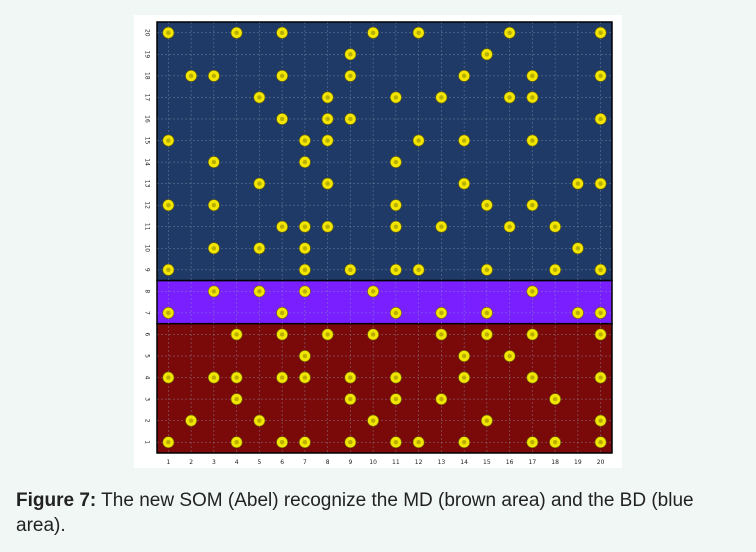 The width and height of the screenshot is (756, 552). I want to click on y-tick-label: 3, so click(147, 399).